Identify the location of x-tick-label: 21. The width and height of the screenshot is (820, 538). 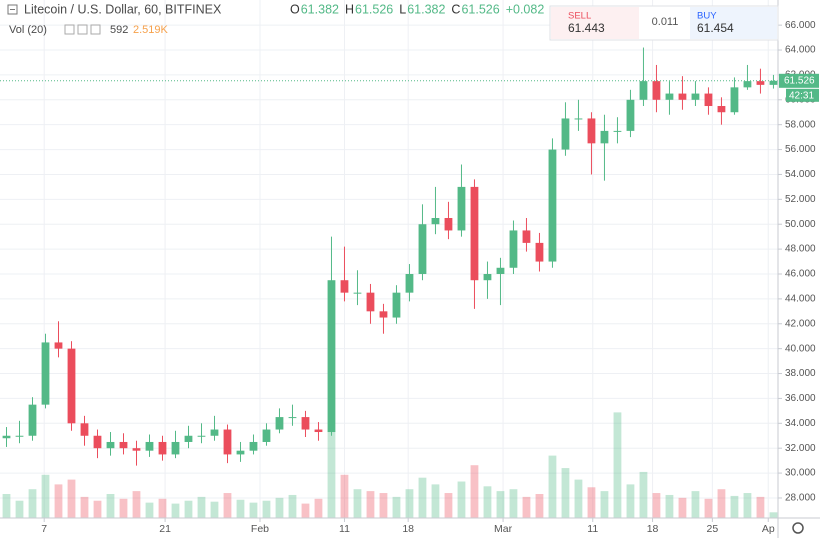
(165, 529).